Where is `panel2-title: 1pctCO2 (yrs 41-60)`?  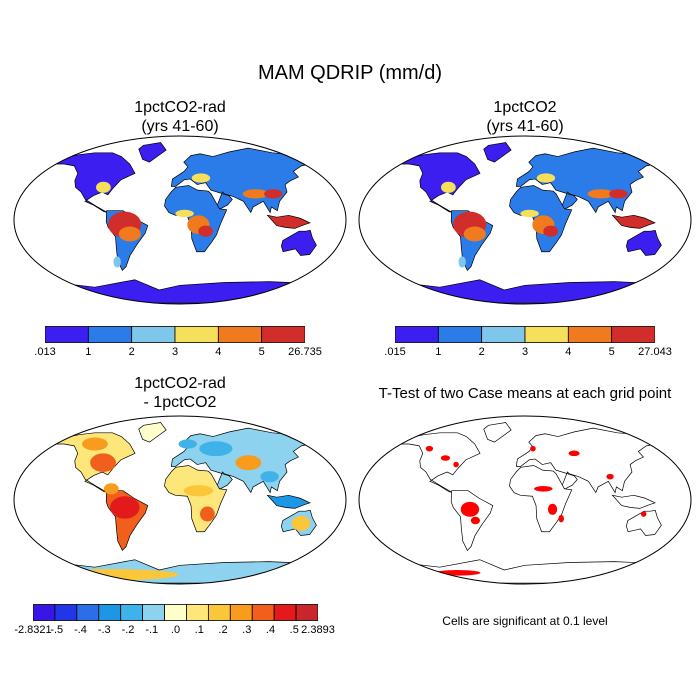 panel2-title: 1pctCO2 (yrs 41-60) is located at coordinates (525, 117).